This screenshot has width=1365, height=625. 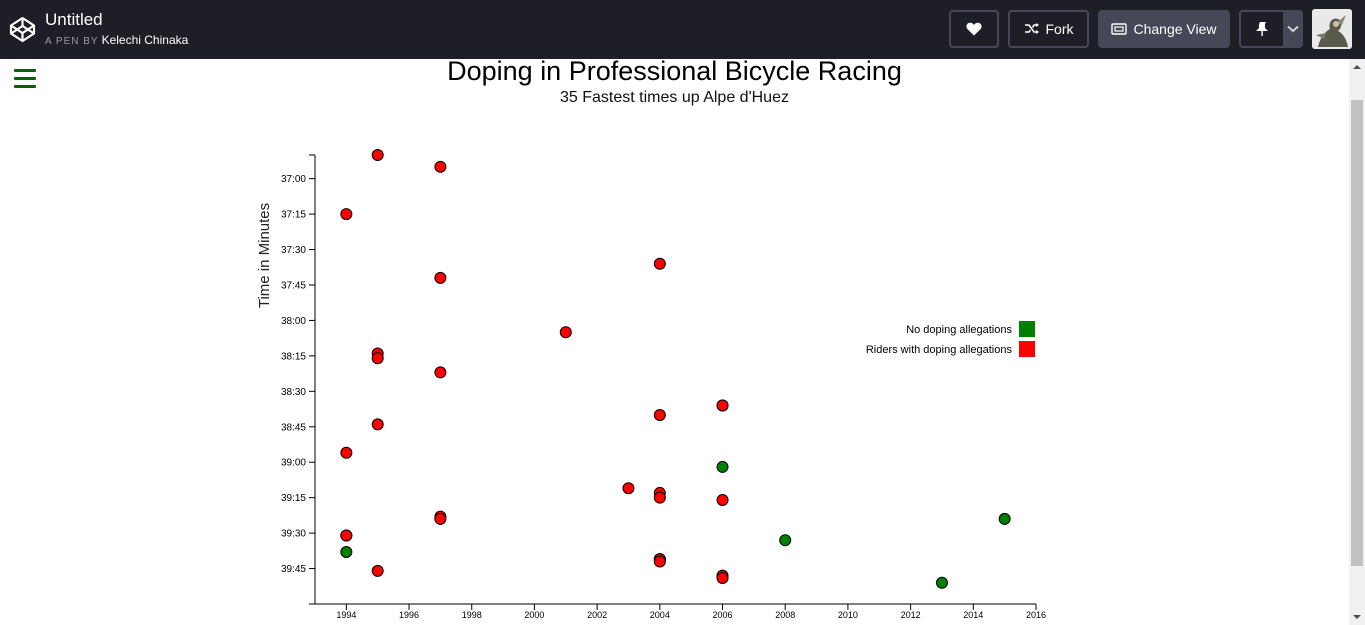 What do you see at coordinates (1059, 29) in the screenshot?
I see `fork-label: Fork` at bounding box center [1059, 29].